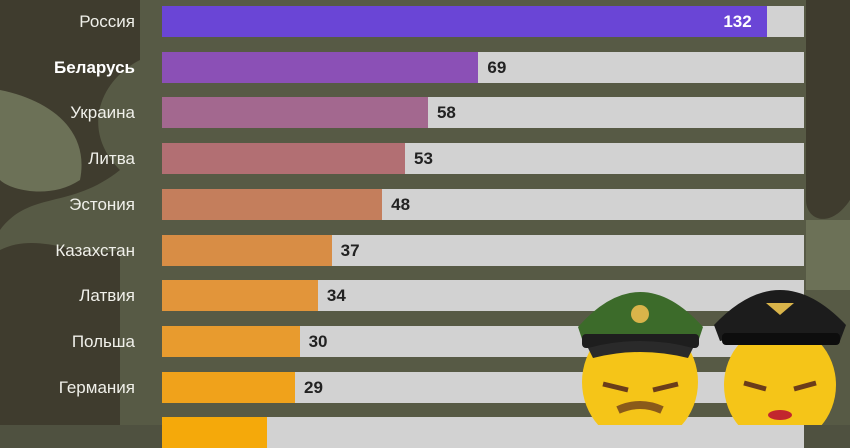  What do you see at coordinates (640, 358) in the screenshot?
I see `police-officer-man-emoji-icon` at bounding box center [640, 358].